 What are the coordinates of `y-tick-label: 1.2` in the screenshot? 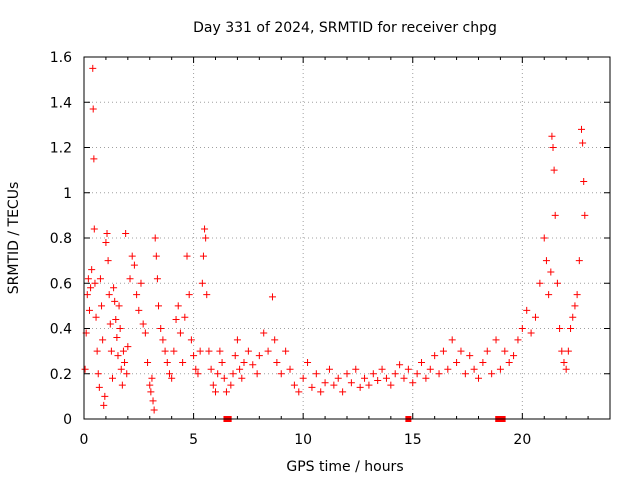 It's located at (61, 149).